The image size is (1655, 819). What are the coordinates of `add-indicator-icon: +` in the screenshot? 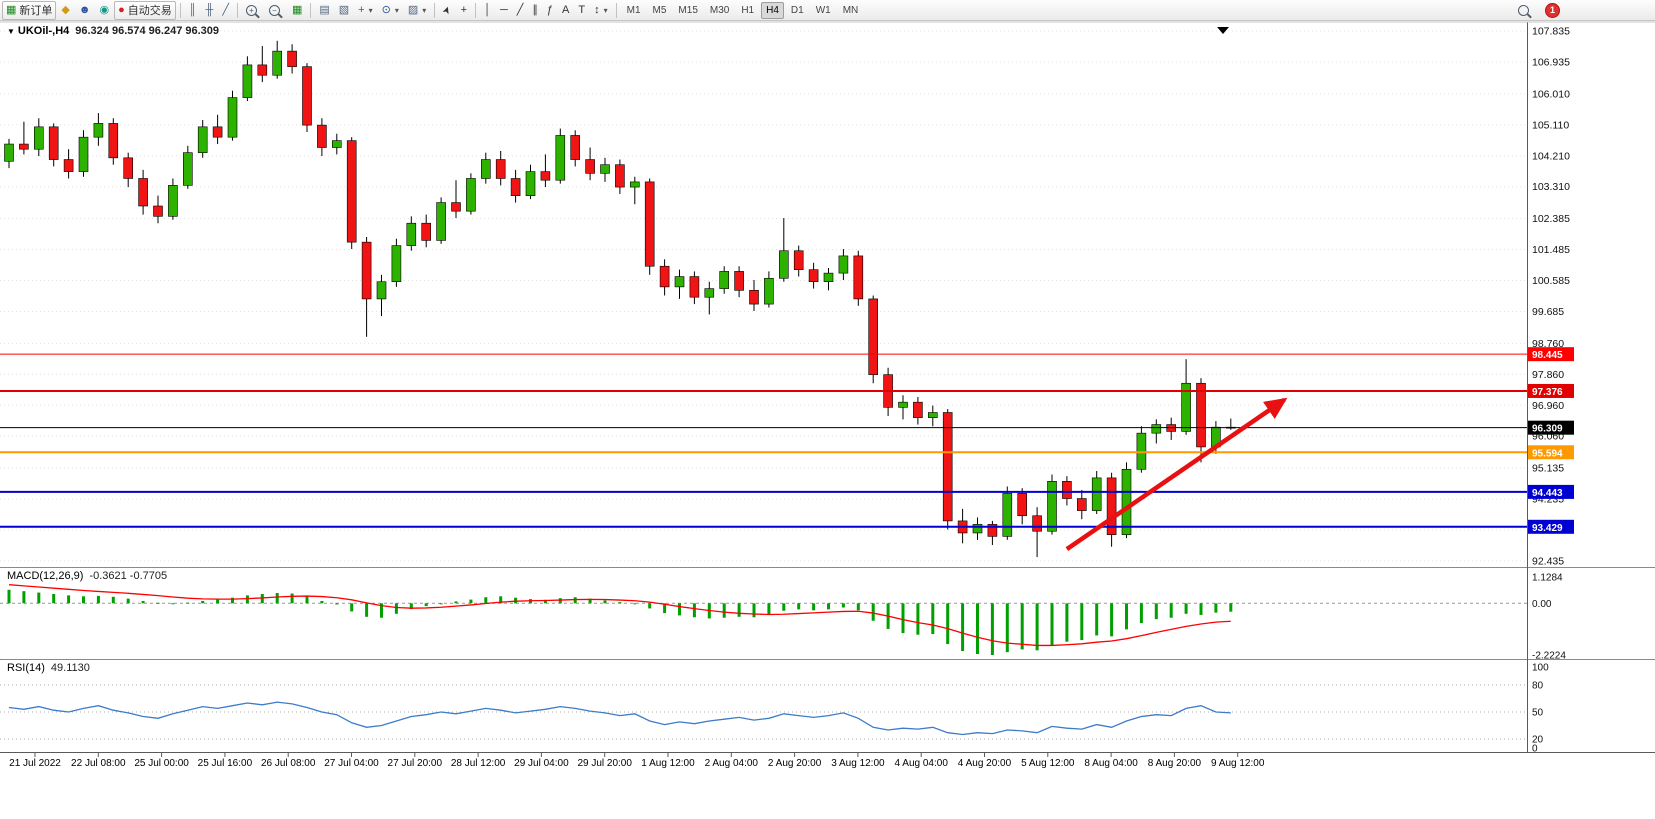 It's located at (361, 9).